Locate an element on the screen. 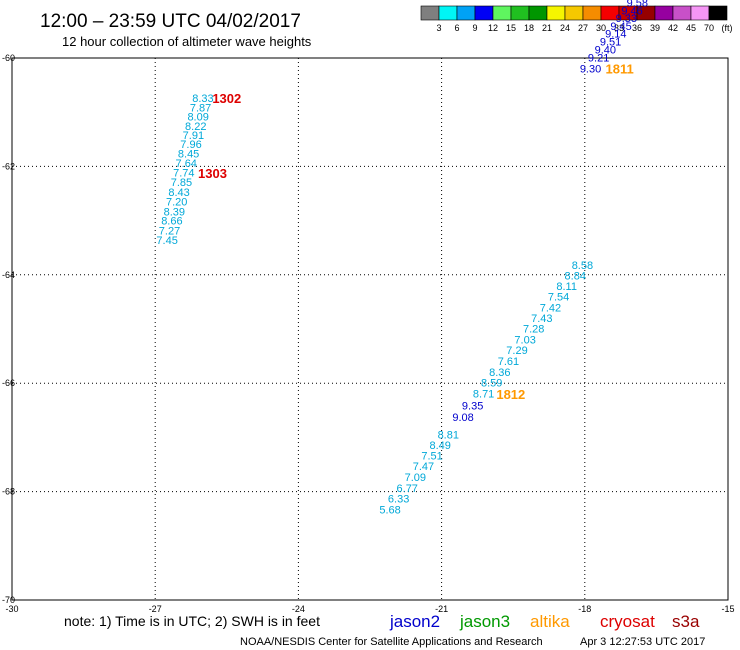  wave-height-label: 8.66 is located at coordinates (171, 222).